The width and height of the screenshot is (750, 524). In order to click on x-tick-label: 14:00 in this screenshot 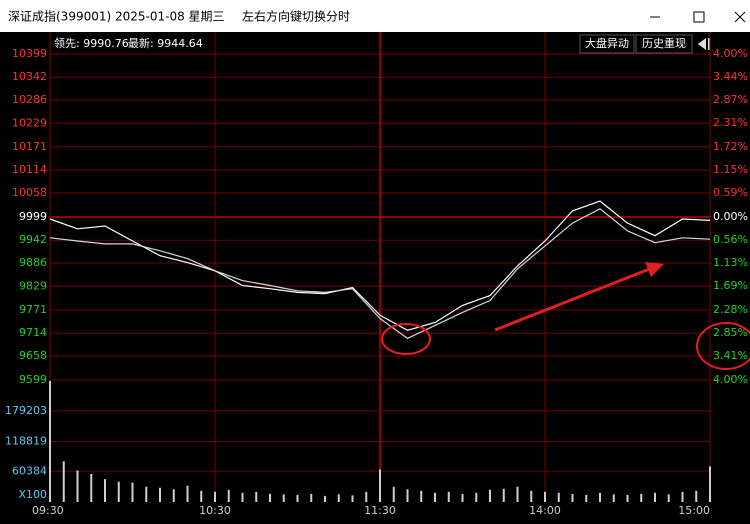, I will do `click(545, 510)`.